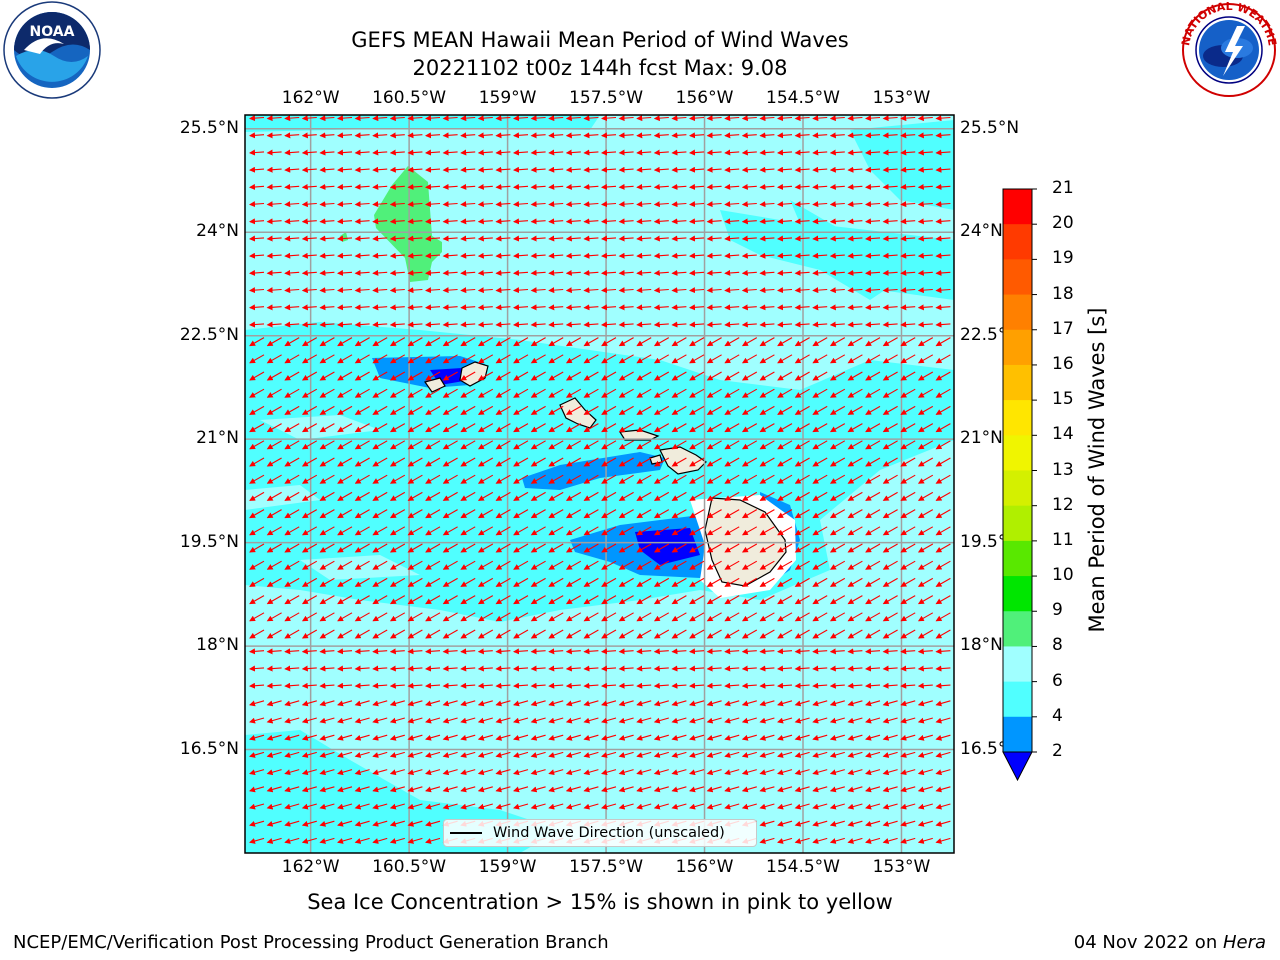 The width and height of the screenshot is (1280, 960). Describe the element at coordinates (600, 68) in the screenshot. I see `chart-subtitle: 20221102 t00z 144h fcst Max: 9.08` at that location.